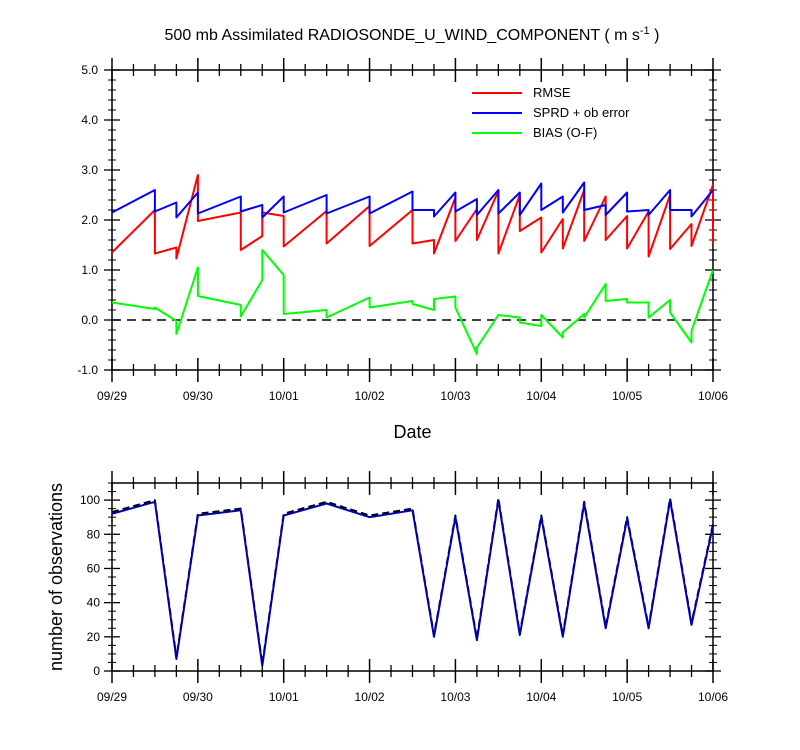  I want to click on bottom-x-tick-label: 10/02, so click(370, 697).